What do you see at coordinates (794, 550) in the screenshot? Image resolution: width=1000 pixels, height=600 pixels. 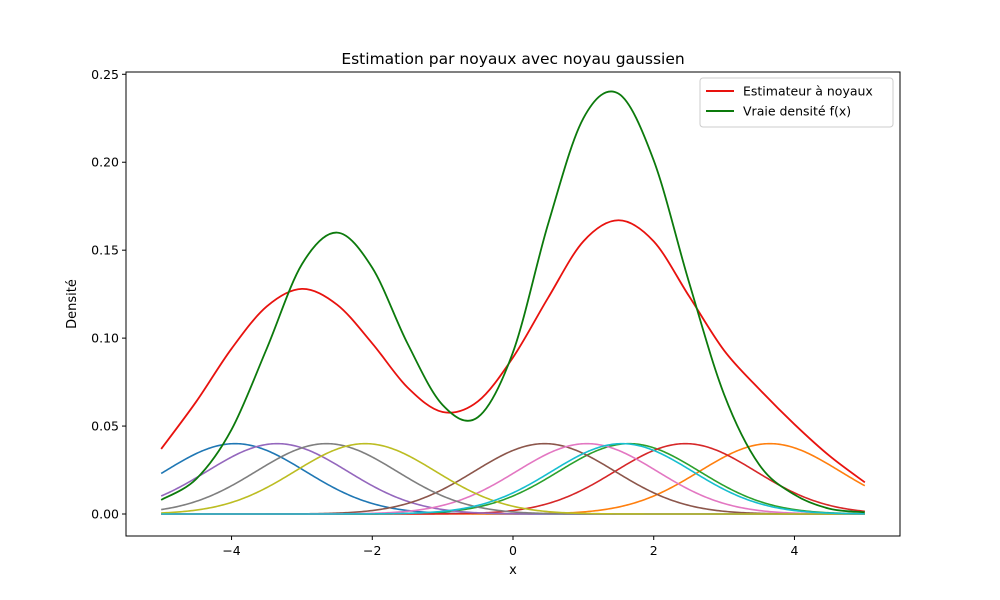 I see `x-tick-label: 4` at bounding box center [794, 550].